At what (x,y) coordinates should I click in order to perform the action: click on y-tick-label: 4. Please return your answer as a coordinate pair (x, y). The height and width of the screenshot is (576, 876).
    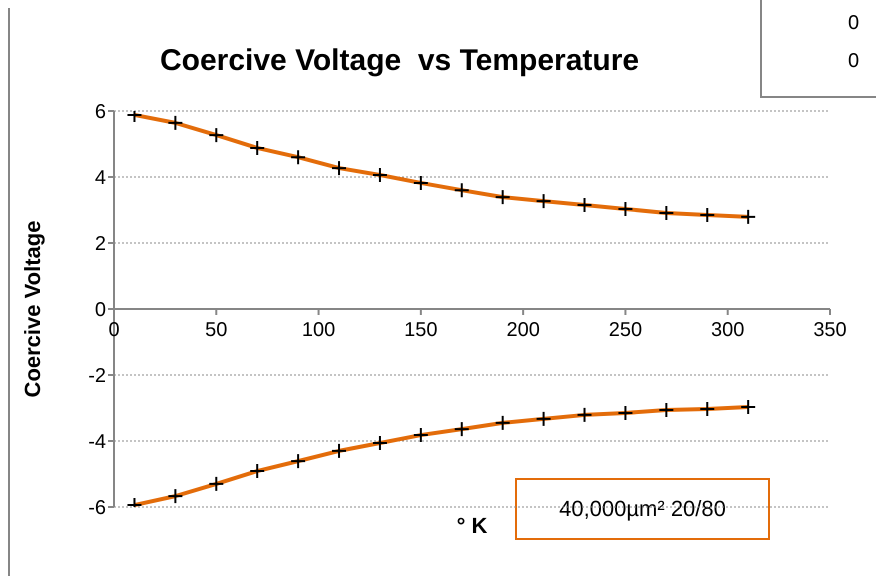
    Looking at the image, I should click on (100, 178).